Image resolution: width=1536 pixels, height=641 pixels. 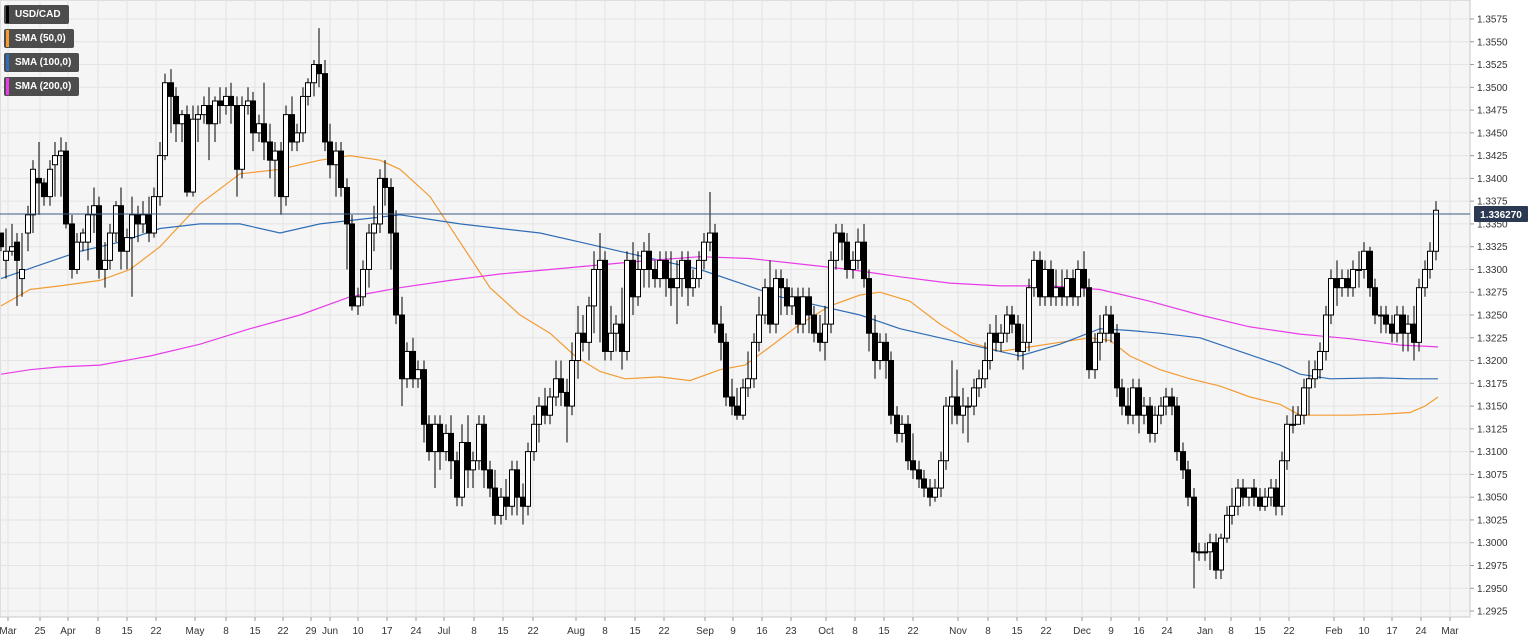 What do you see at coordinates (42, 62) in the screenshot?
I see `legend-sma-100: SMA (100,0)` at bounding box center [42, 62].